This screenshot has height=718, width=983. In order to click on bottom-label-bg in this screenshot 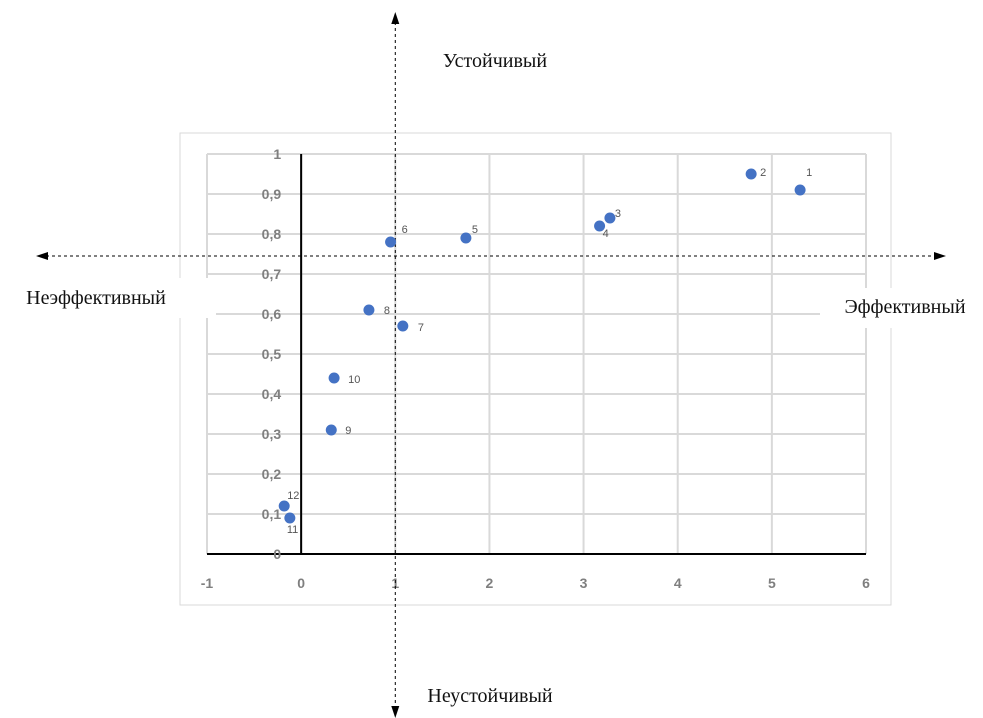, I will do `click(490, 695)`.